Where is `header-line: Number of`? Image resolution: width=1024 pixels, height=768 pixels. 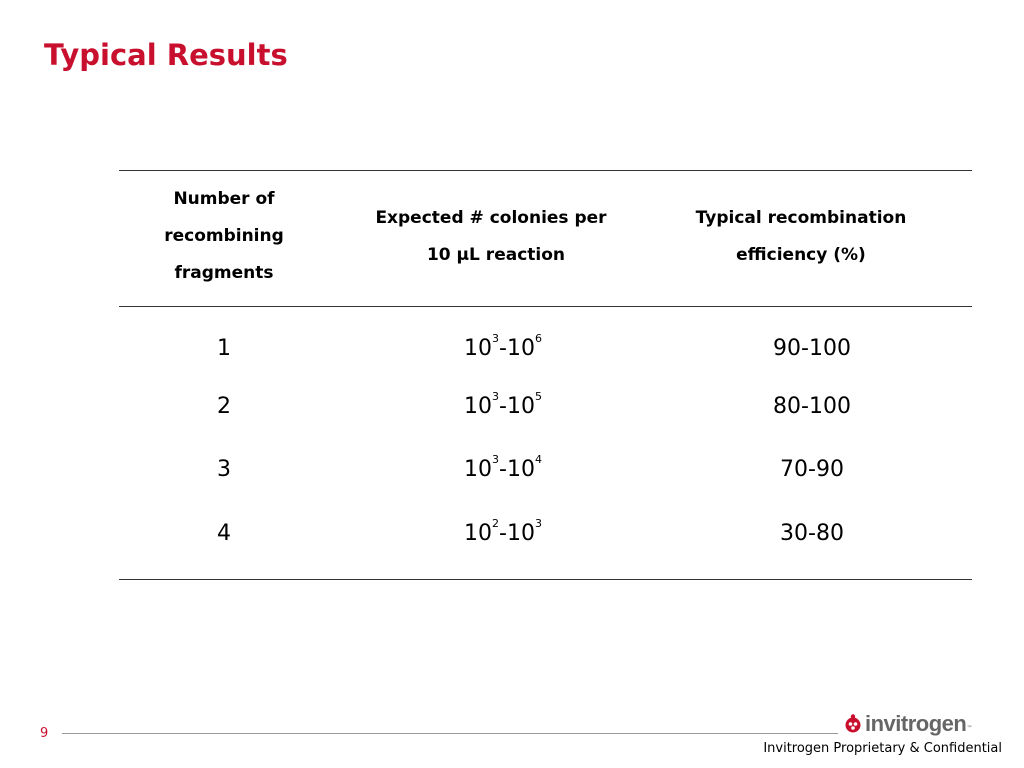
header-line: Number of is located at coordinates (224, 199).